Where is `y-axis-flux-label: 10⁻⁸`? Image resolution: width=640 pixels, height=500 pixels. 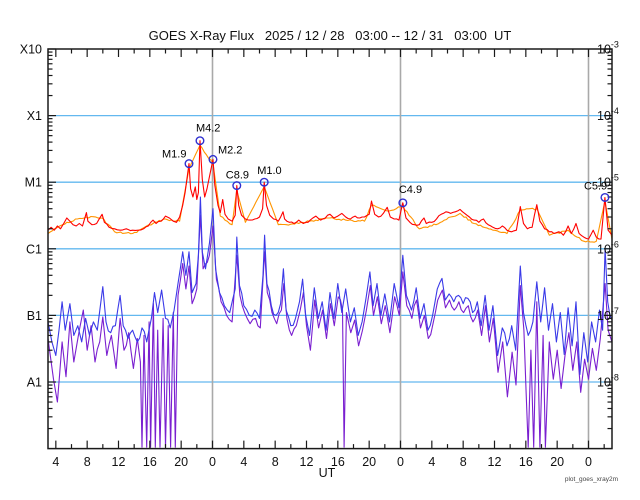 y-axis-flux-label: 10⁻⁸ is located at coordinates (608, 381).